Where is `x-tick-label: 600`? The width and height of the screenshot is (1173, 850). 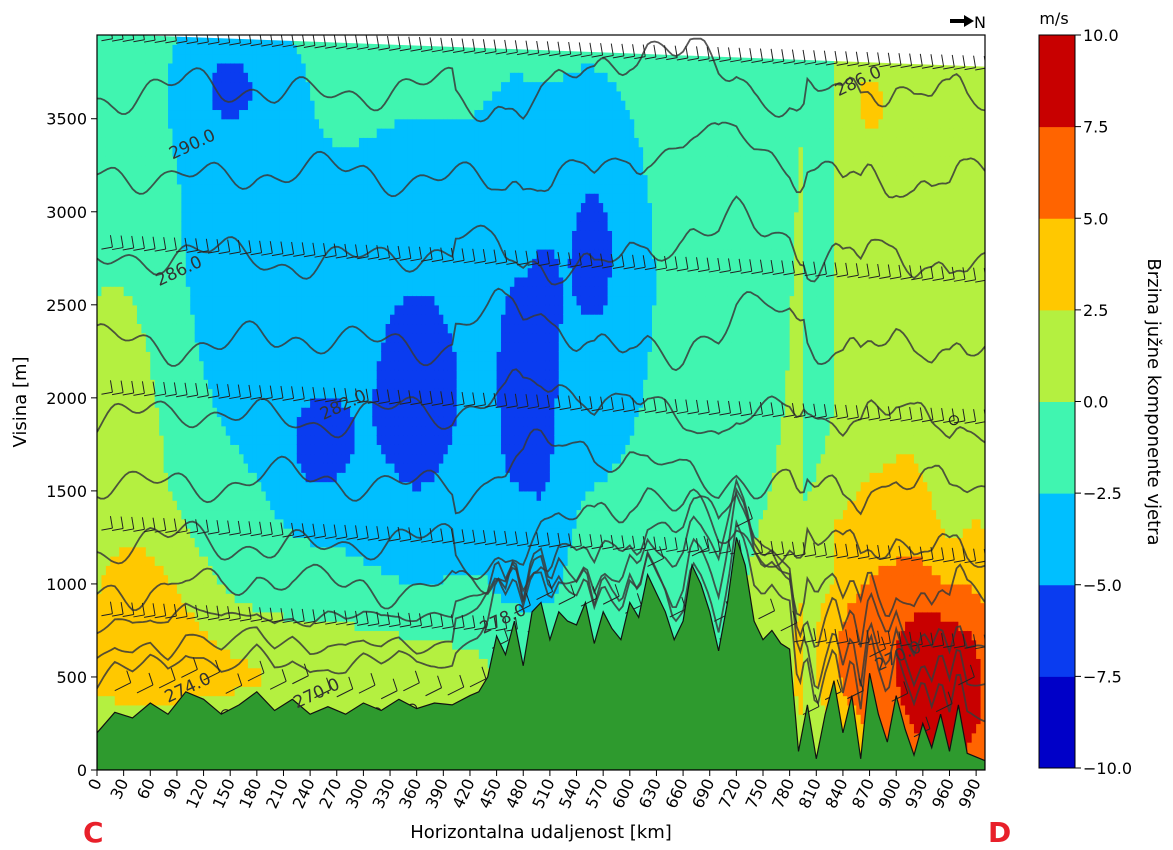
x-tick-label: 600 is located at coordinates (623, 794).